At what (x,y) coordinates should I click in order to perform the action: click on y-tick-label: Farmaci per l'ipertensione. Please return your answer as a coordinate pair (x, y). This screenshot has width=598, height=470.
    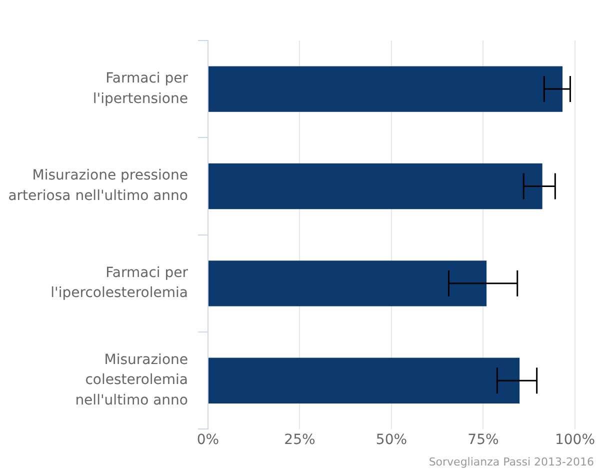
    Looking at the image, I should click on (140, 88).